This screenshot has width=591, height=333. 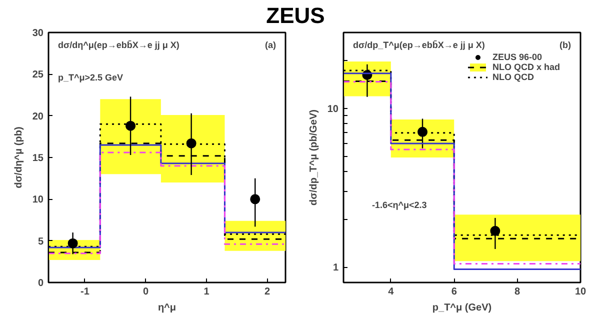 I want to click on x-tick-label: 6, so click(x=454, y=292).